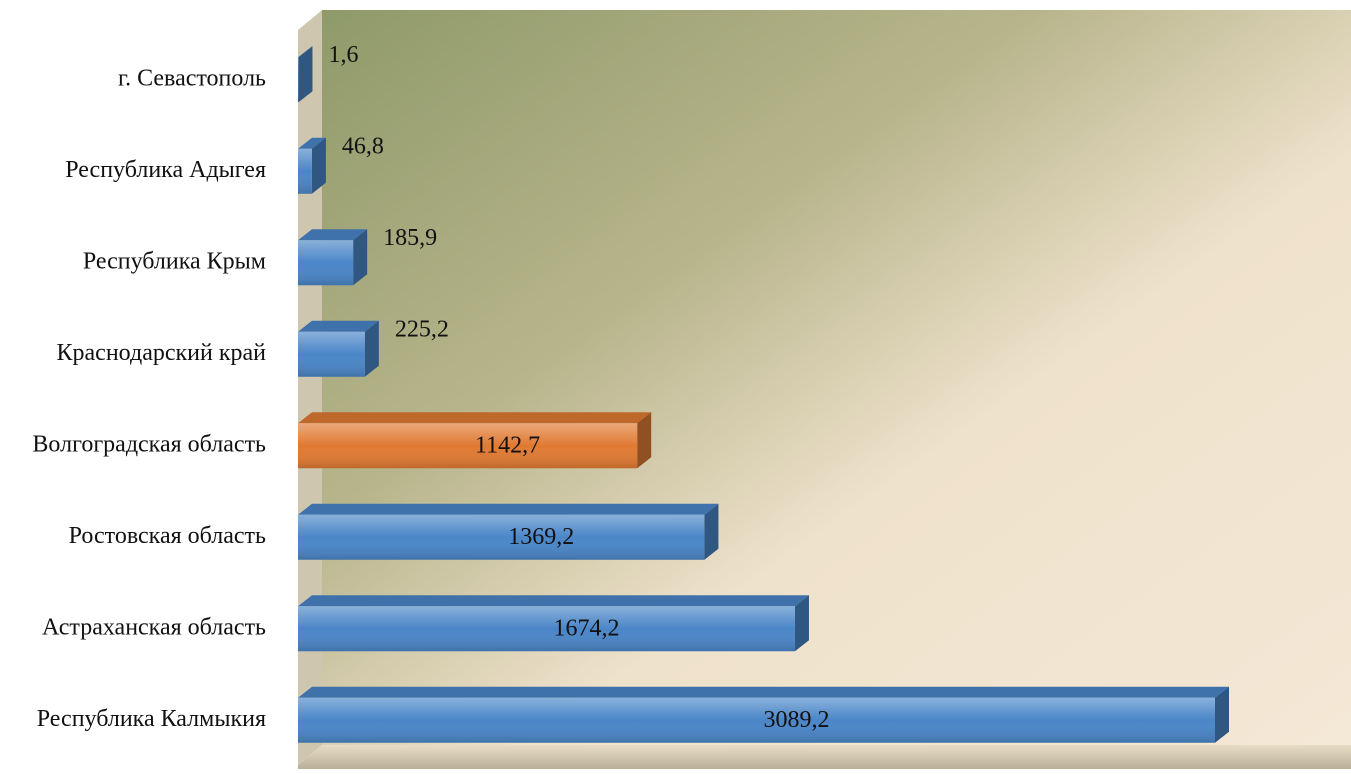 This screenshot has height=774, width=1351. What do you see at coordinates (797, 720) in the screenshot?
I see `value-label: 3089,2` at bounding box center [797, 720].